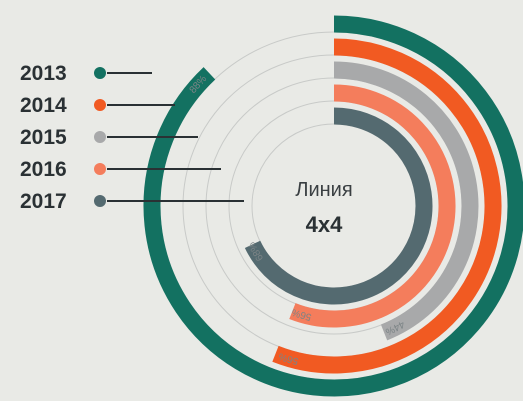  Describe the element at coordinates (43, 201) in the screenshot. I see `legend-label-2017: 2017` at that location.